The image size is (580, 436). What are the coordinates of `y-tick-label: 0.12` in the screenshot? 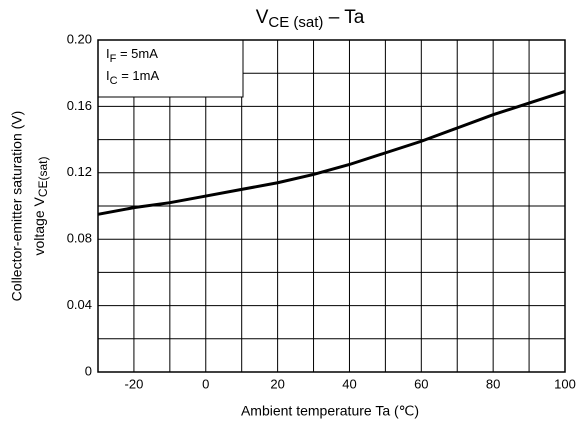 It's located at (79, 171).